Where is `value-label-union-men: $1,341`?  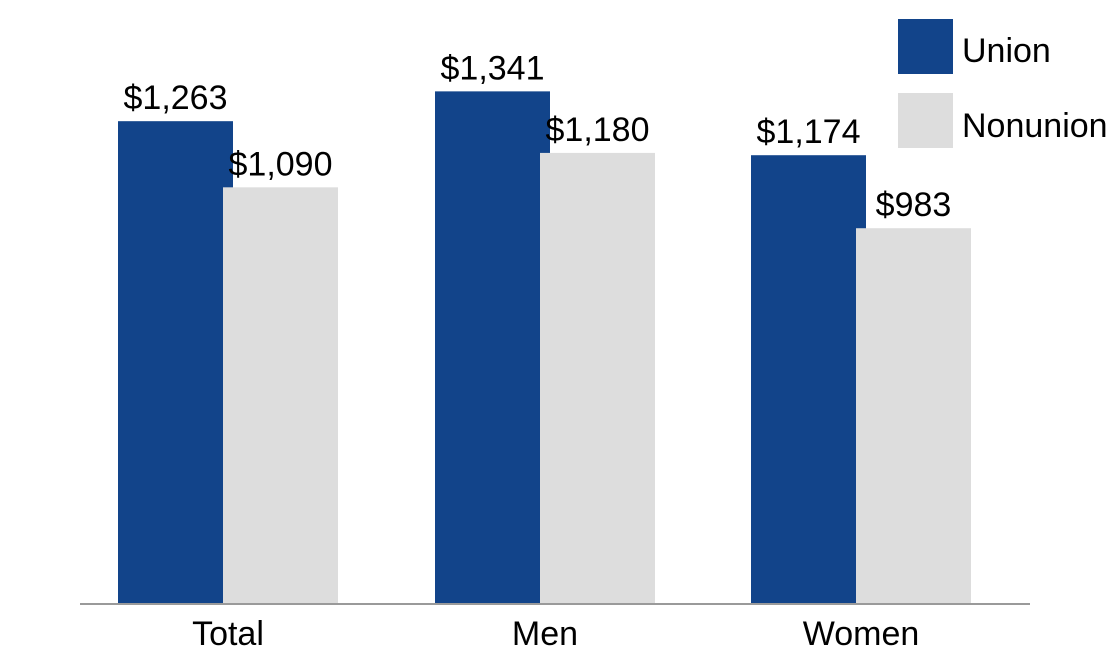 value-label-union-men: $1,341 is located at coordinates (493, 68).